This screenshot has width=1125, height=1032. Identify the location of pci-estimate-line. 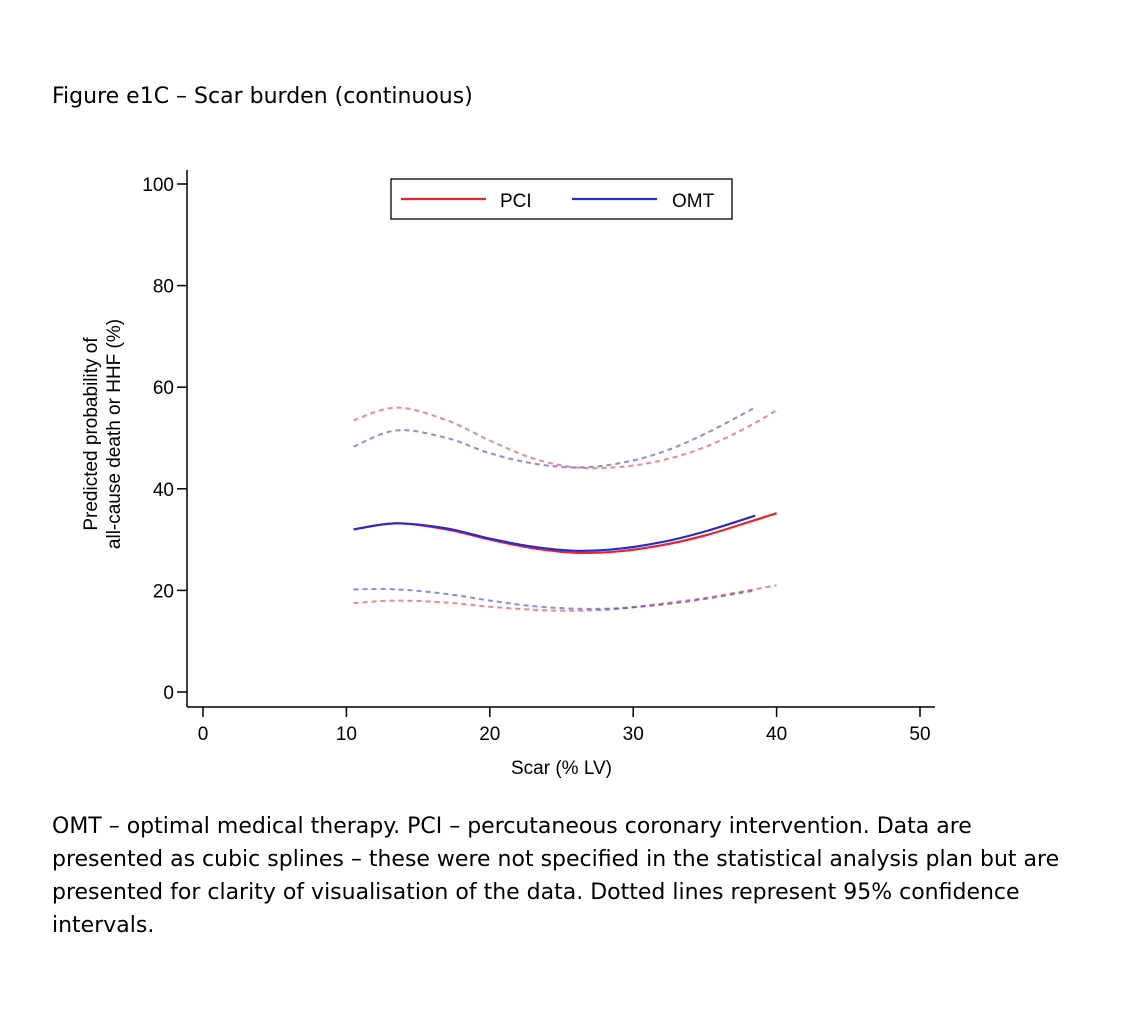
(565, 533).